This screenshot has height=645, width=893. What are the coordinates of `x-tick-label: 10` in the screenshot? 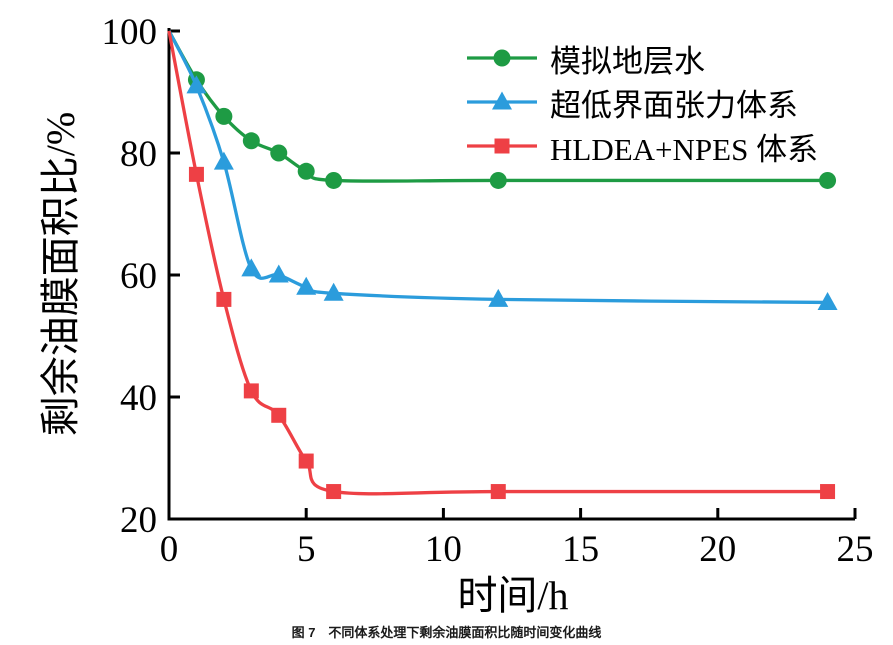 It's located at (443, 549).